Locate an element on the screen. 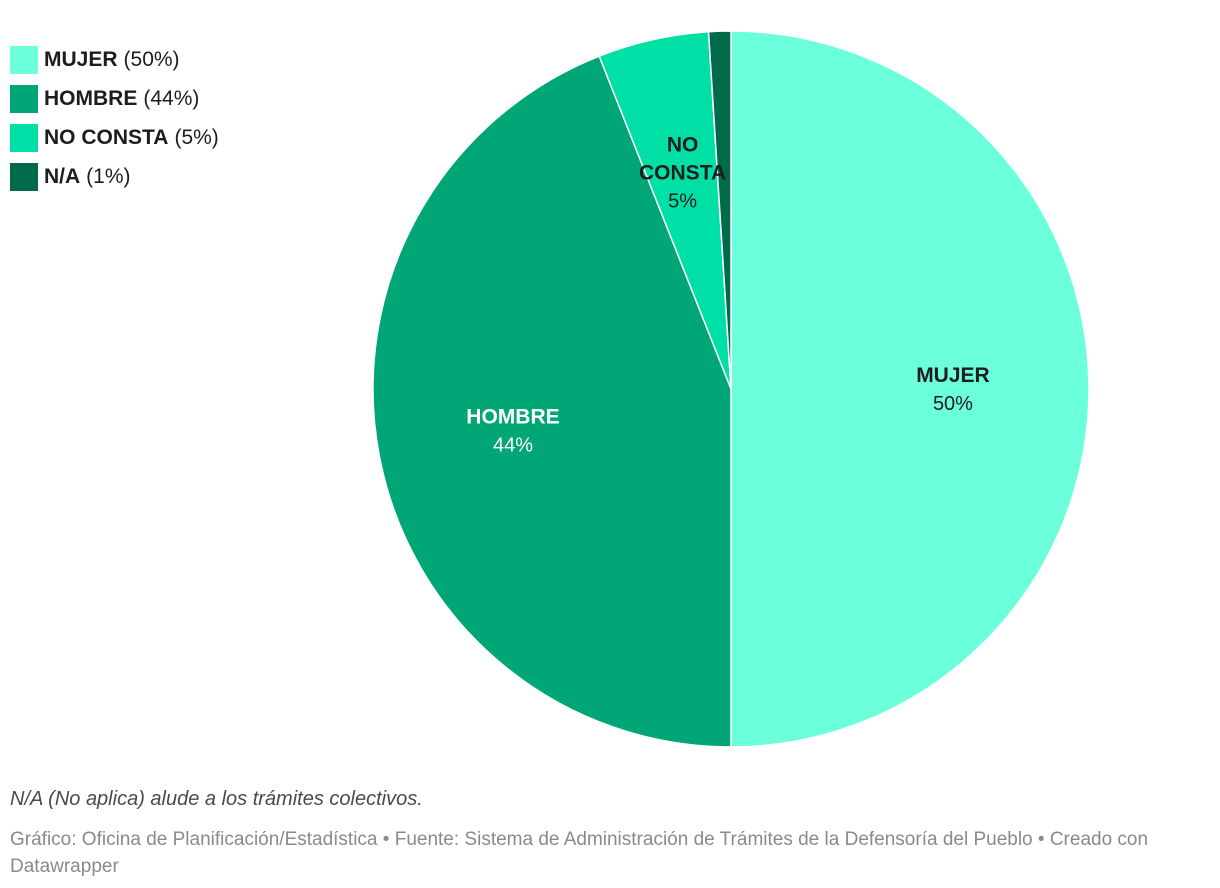  legend-value: (44%) is located at coordinates (171, 98).